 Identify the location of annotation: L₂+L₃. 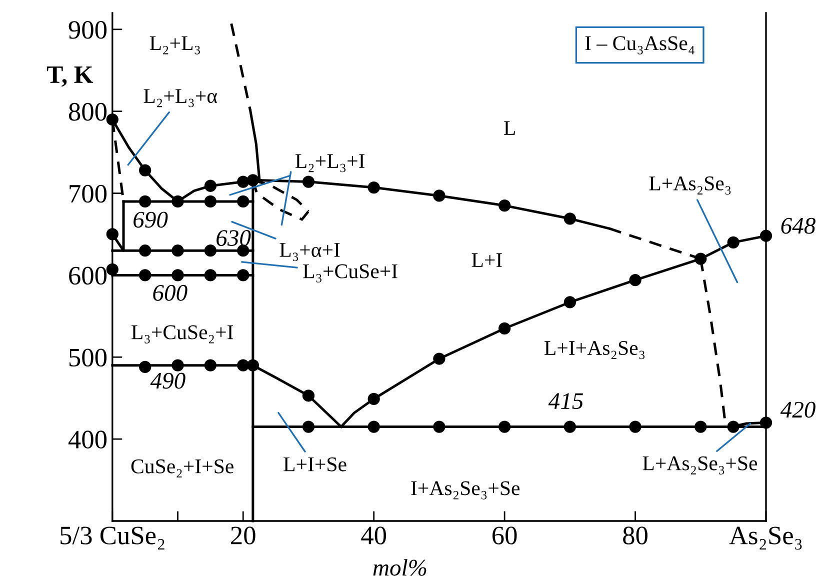
(175, 45).